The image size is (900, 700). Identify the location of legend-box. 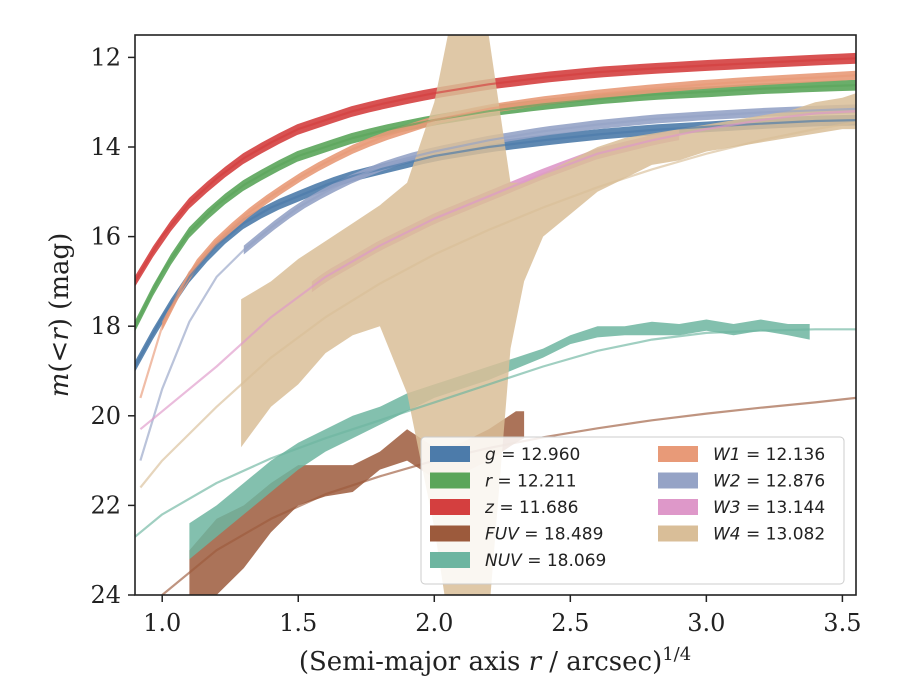
(632, 510).